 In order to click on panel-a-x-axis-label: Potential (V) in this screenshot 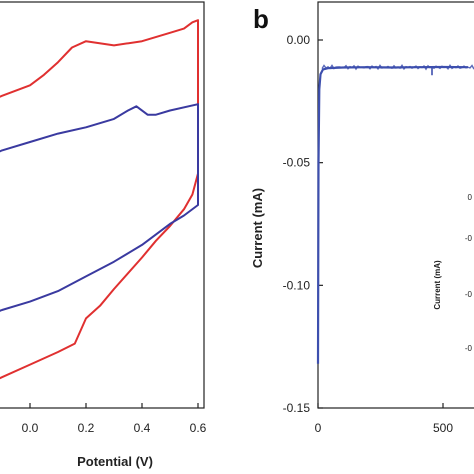, I will do `click(115, 461)`.